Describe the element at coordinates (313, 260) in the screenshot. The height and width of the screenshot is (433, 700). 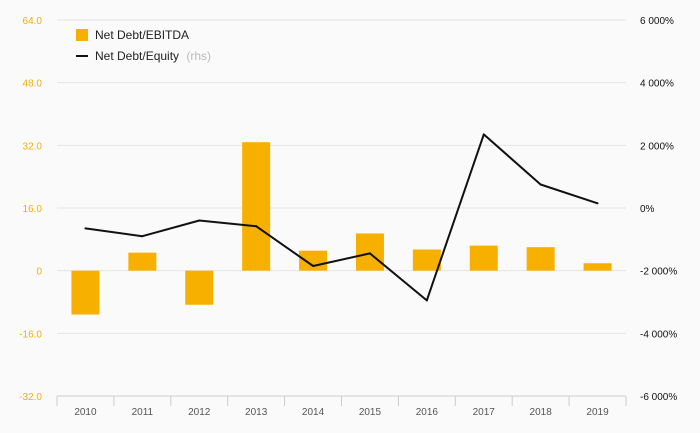
I see `bar-2014` at that location.